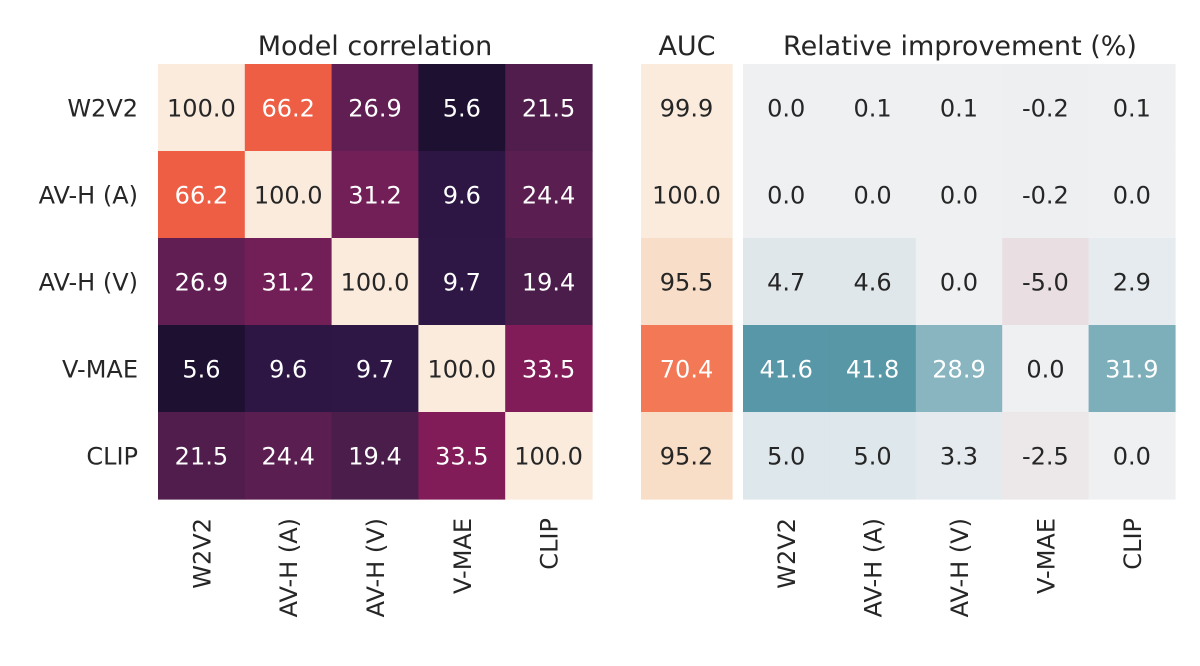 This screenshot has width=1200, height=666. I want to click on auc-cell-label: 99.9, so click(686, 109).